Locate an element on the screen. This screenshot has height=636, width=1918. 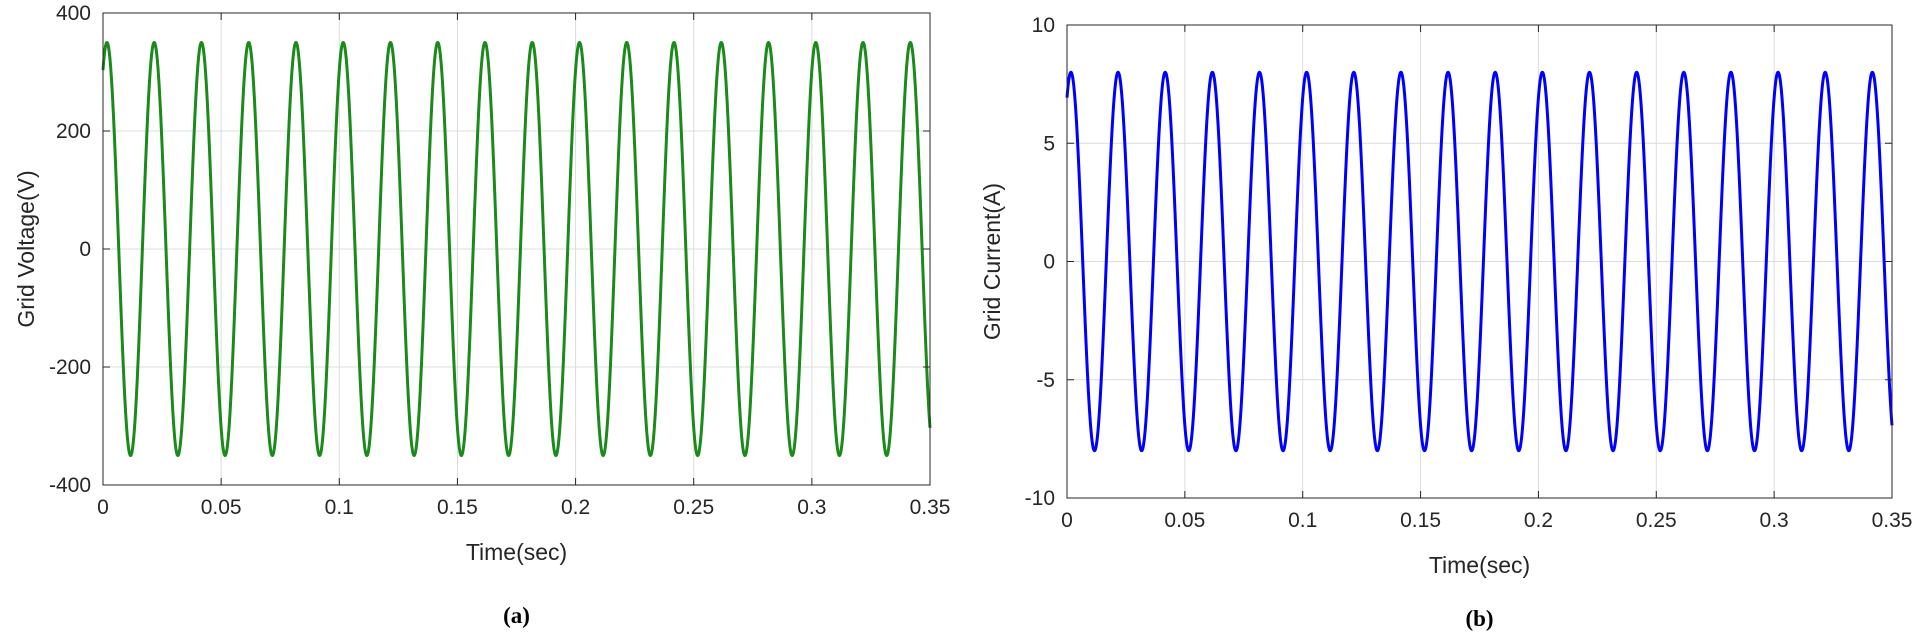
chart-a-panel-label: (a) is located at coordinates (516, 615).